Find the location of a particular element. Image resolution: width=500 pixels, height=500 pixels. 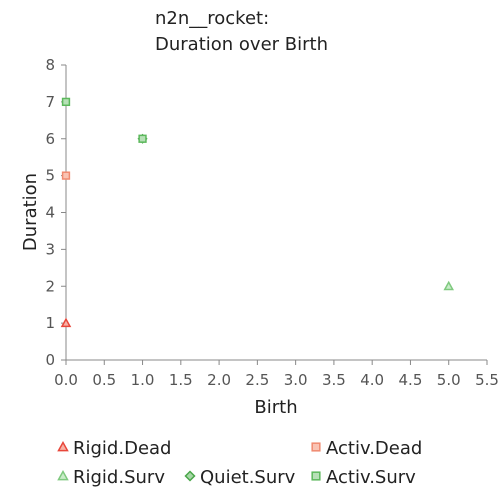

legend-label-quiet-surv: Quiet.Surv is located at coordinates (248, 477).